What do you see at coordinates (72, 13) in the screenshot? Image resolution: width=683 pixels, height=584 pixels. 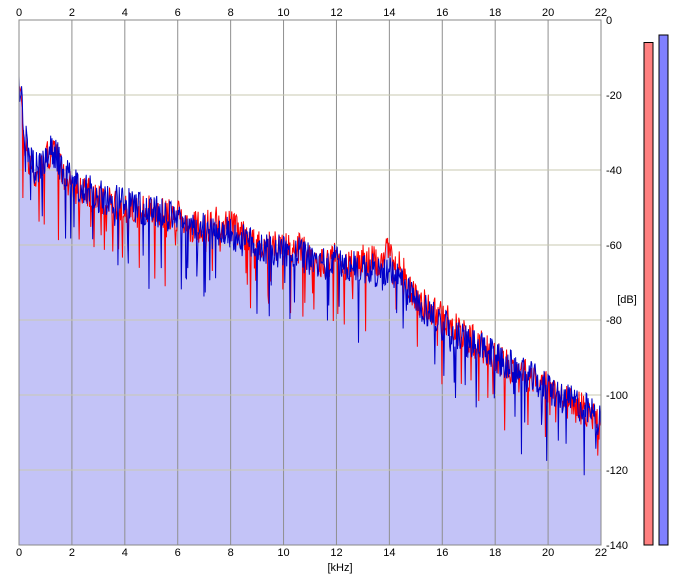 I see `x-tick-label-top: 2` at bounding box center [72, 13].